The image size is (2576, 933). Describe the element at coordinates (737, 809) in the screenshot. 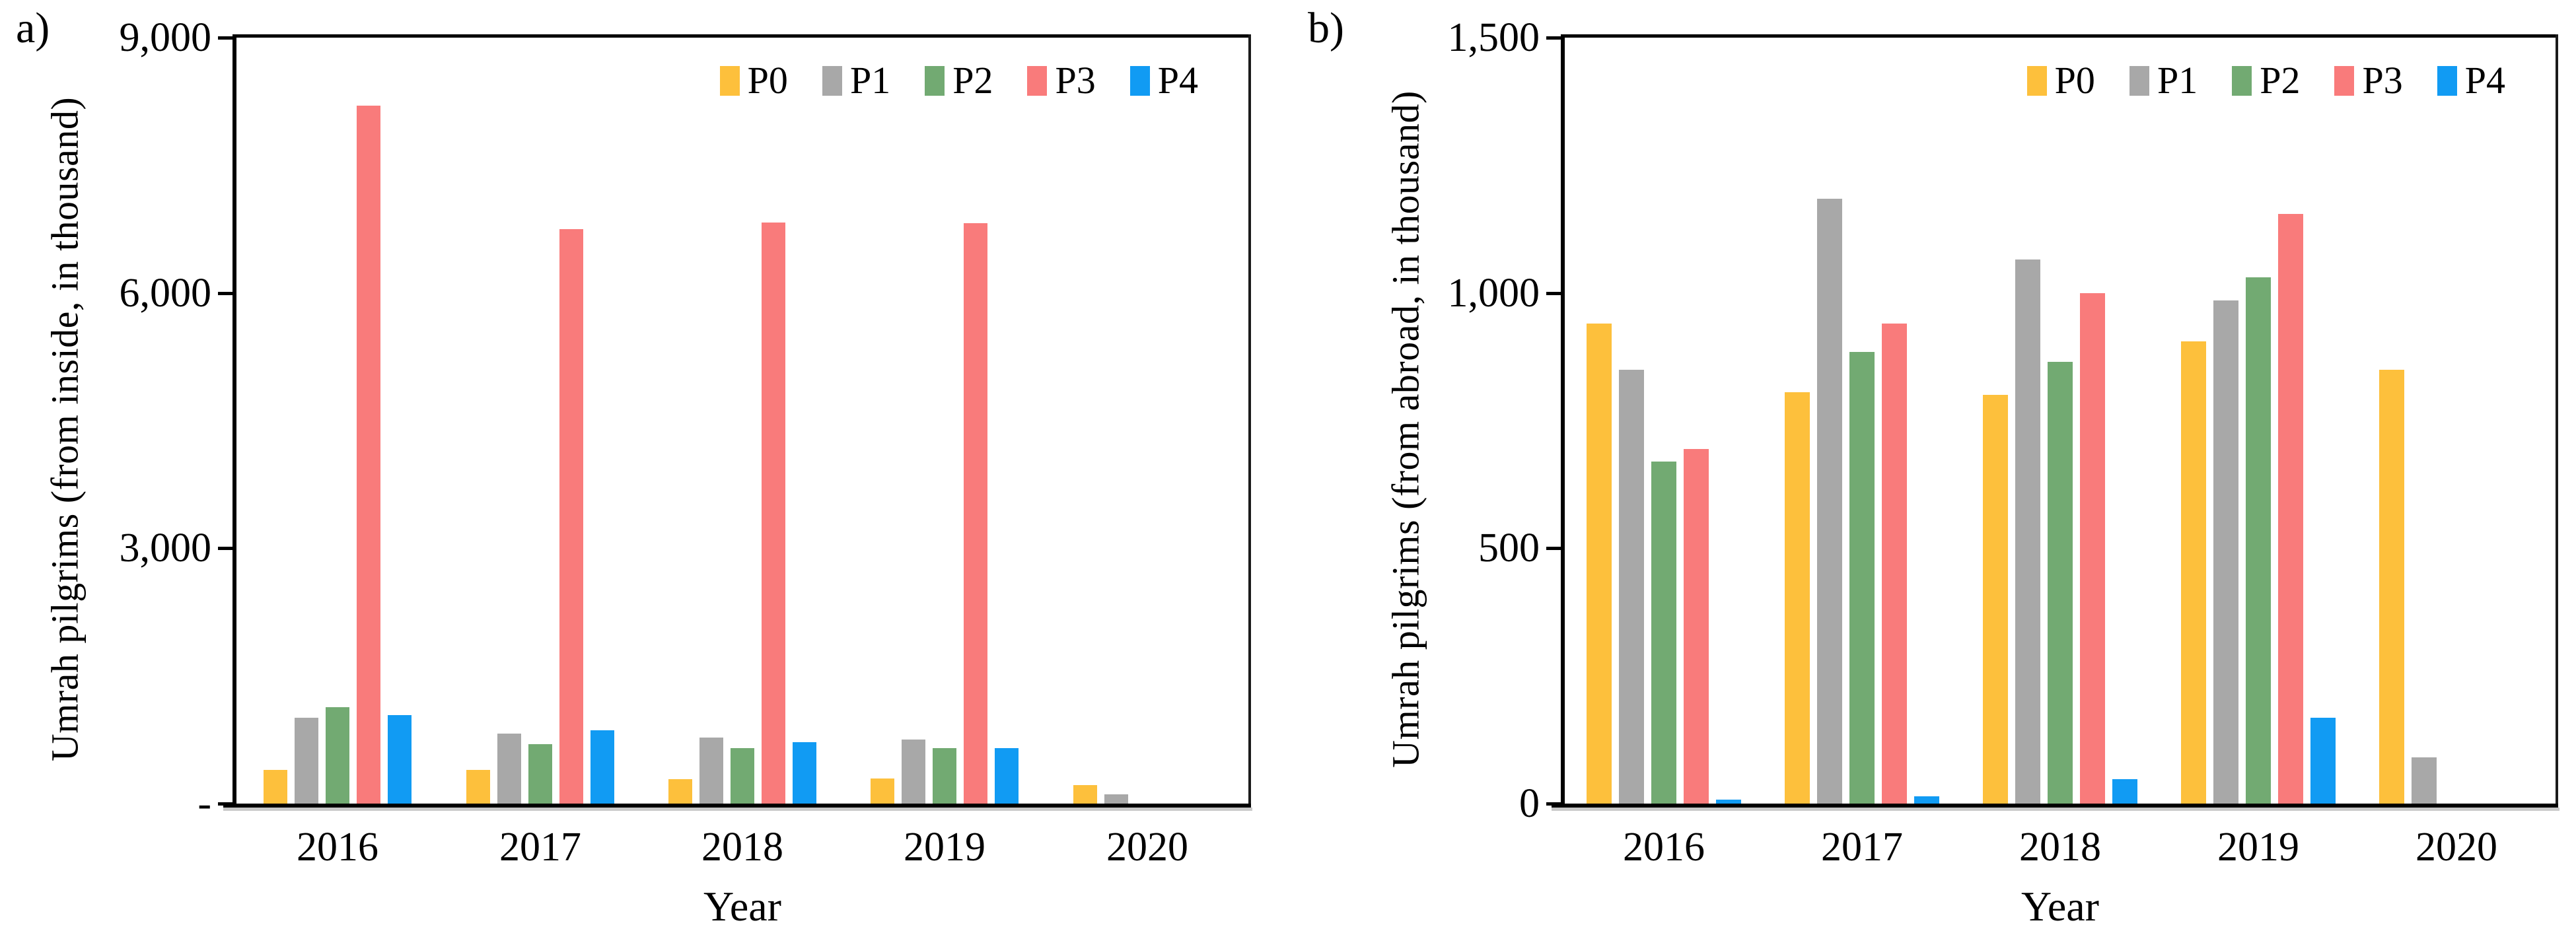

I see `x-axis-shadow` at that location.